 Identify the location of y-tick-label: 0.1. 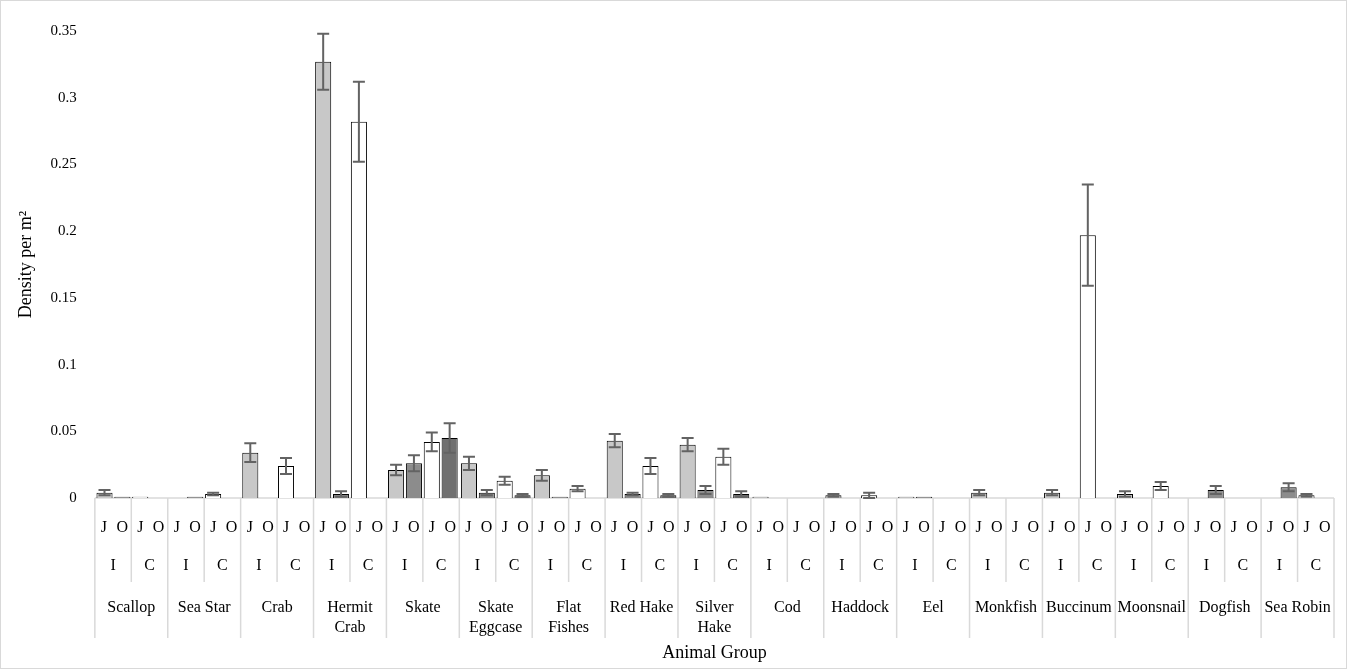
(67, 363).